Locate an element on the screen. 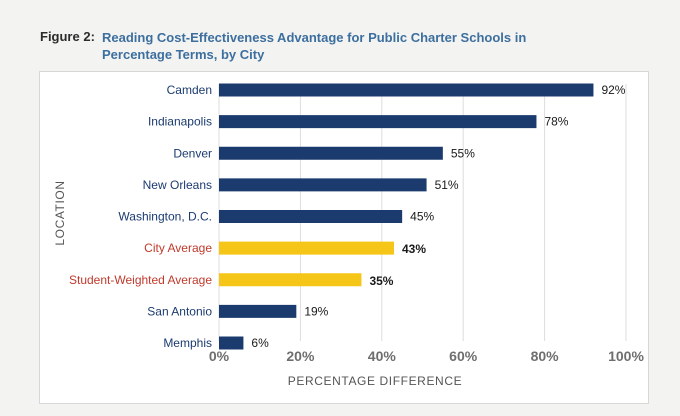 This screenshot has height=416, width=680. bar-camden is located at coordinates (406, 90).